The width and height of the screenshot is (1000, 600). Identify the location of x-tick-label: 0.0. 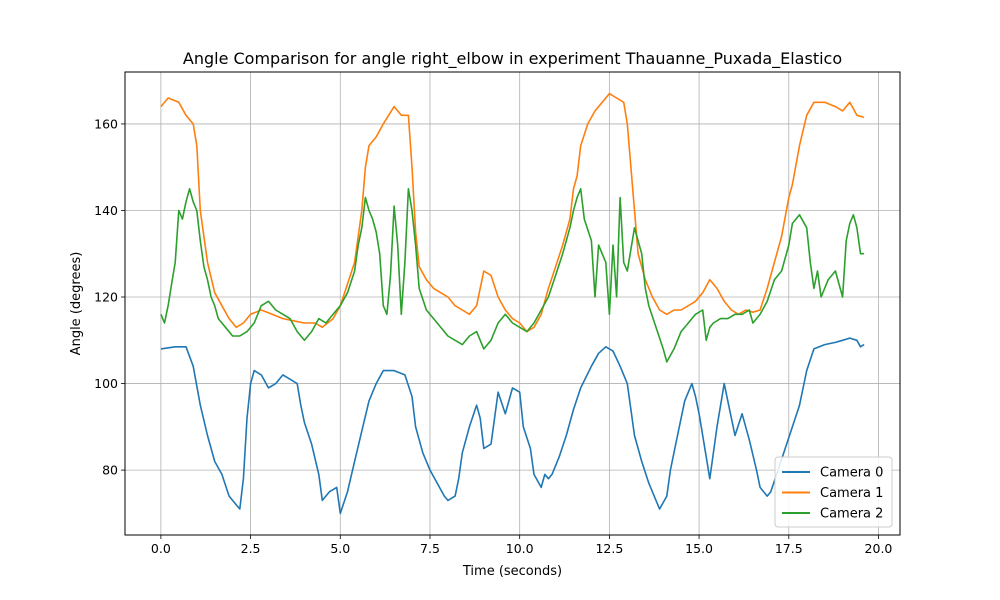
(161, 548).